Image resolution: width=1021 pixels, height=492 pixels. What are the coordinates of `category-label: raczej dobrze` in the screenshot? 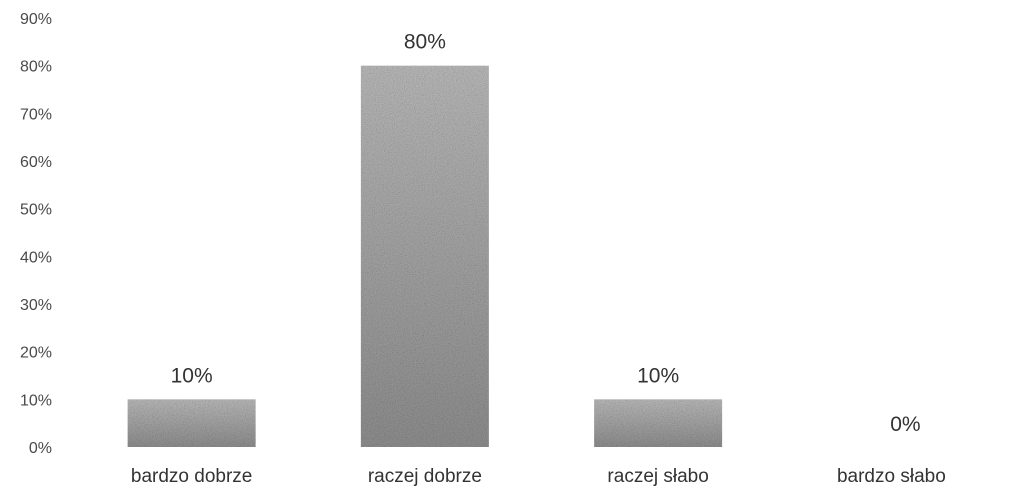 It's located at (425, 476).